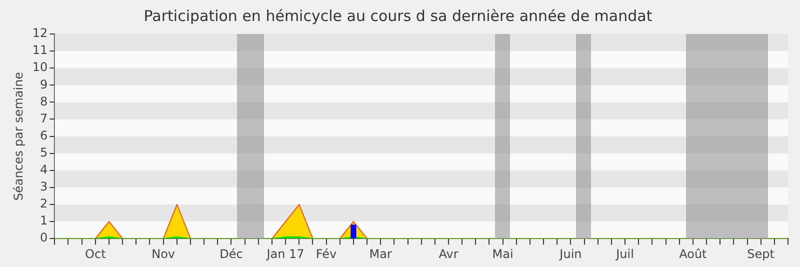 This screenshot has width=800, height=267. What do you see at coordinates (285, 253) in the screenshot?
I see `x-tick-label: Jan 17` at bounding box center [285, 253].